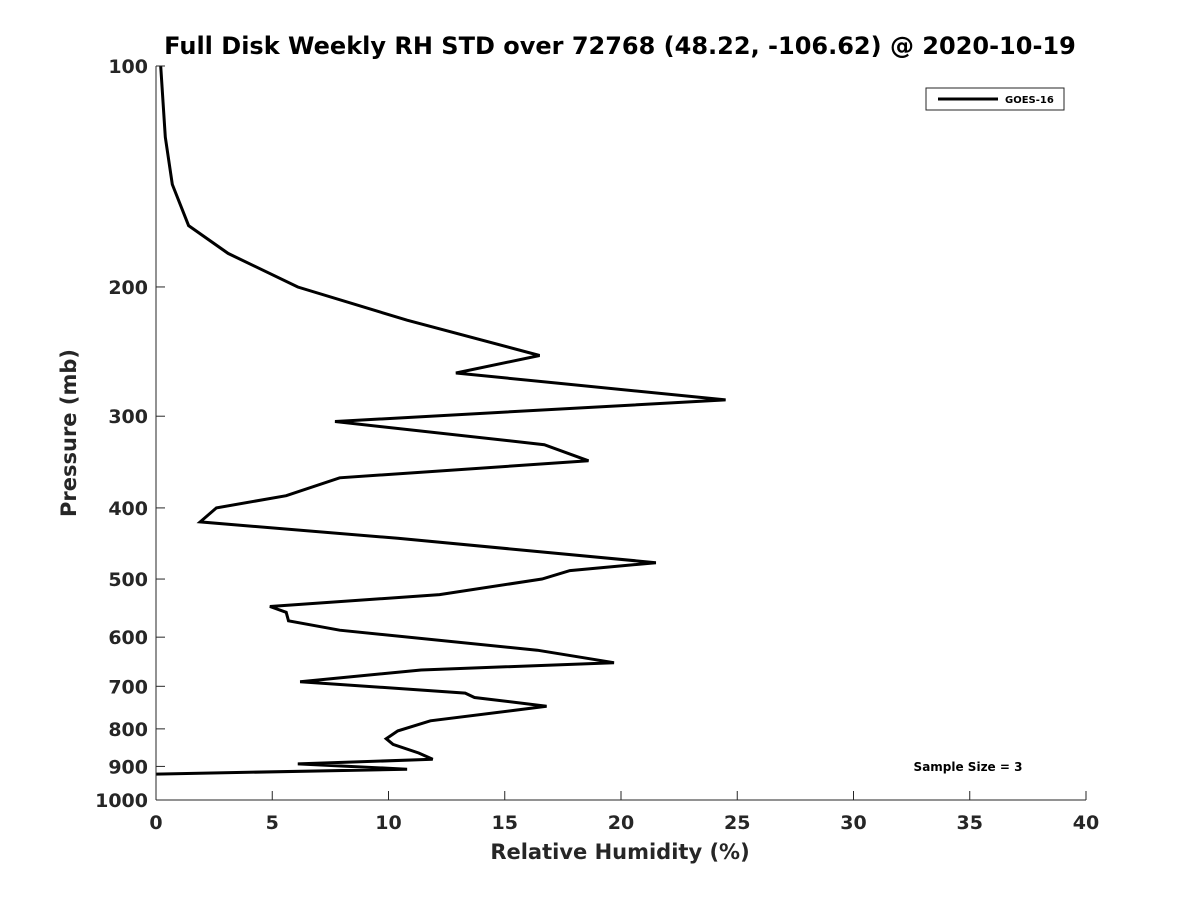 The height and width of the screenshot is (900, 1200). Describe the element at coordinates (130, 434) in the screenshot. I see `y-axis: 100 200 300 400 500 600 700 800 900 1000` at that location.